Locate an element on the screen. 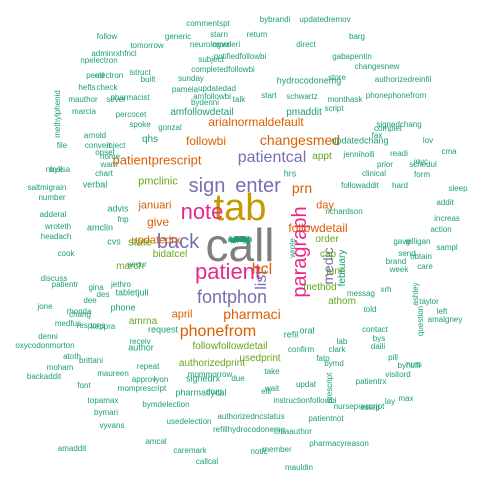 This screenshot has width=480, height=480. cloud-word: check is located at coordinates (107, 87).